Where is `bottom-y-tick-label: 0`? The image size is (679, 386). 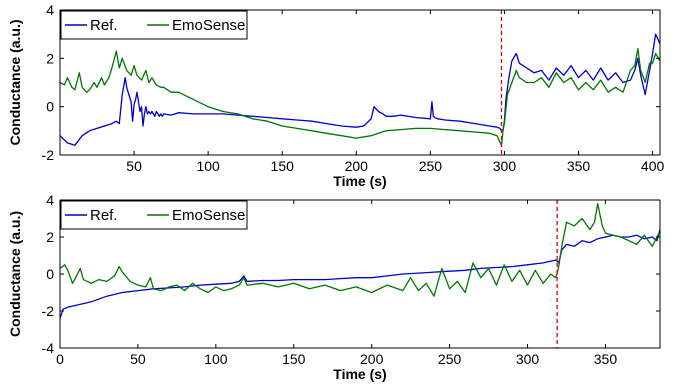 bottom-y-tick-label: 0 is located at coordinates (50, 274).